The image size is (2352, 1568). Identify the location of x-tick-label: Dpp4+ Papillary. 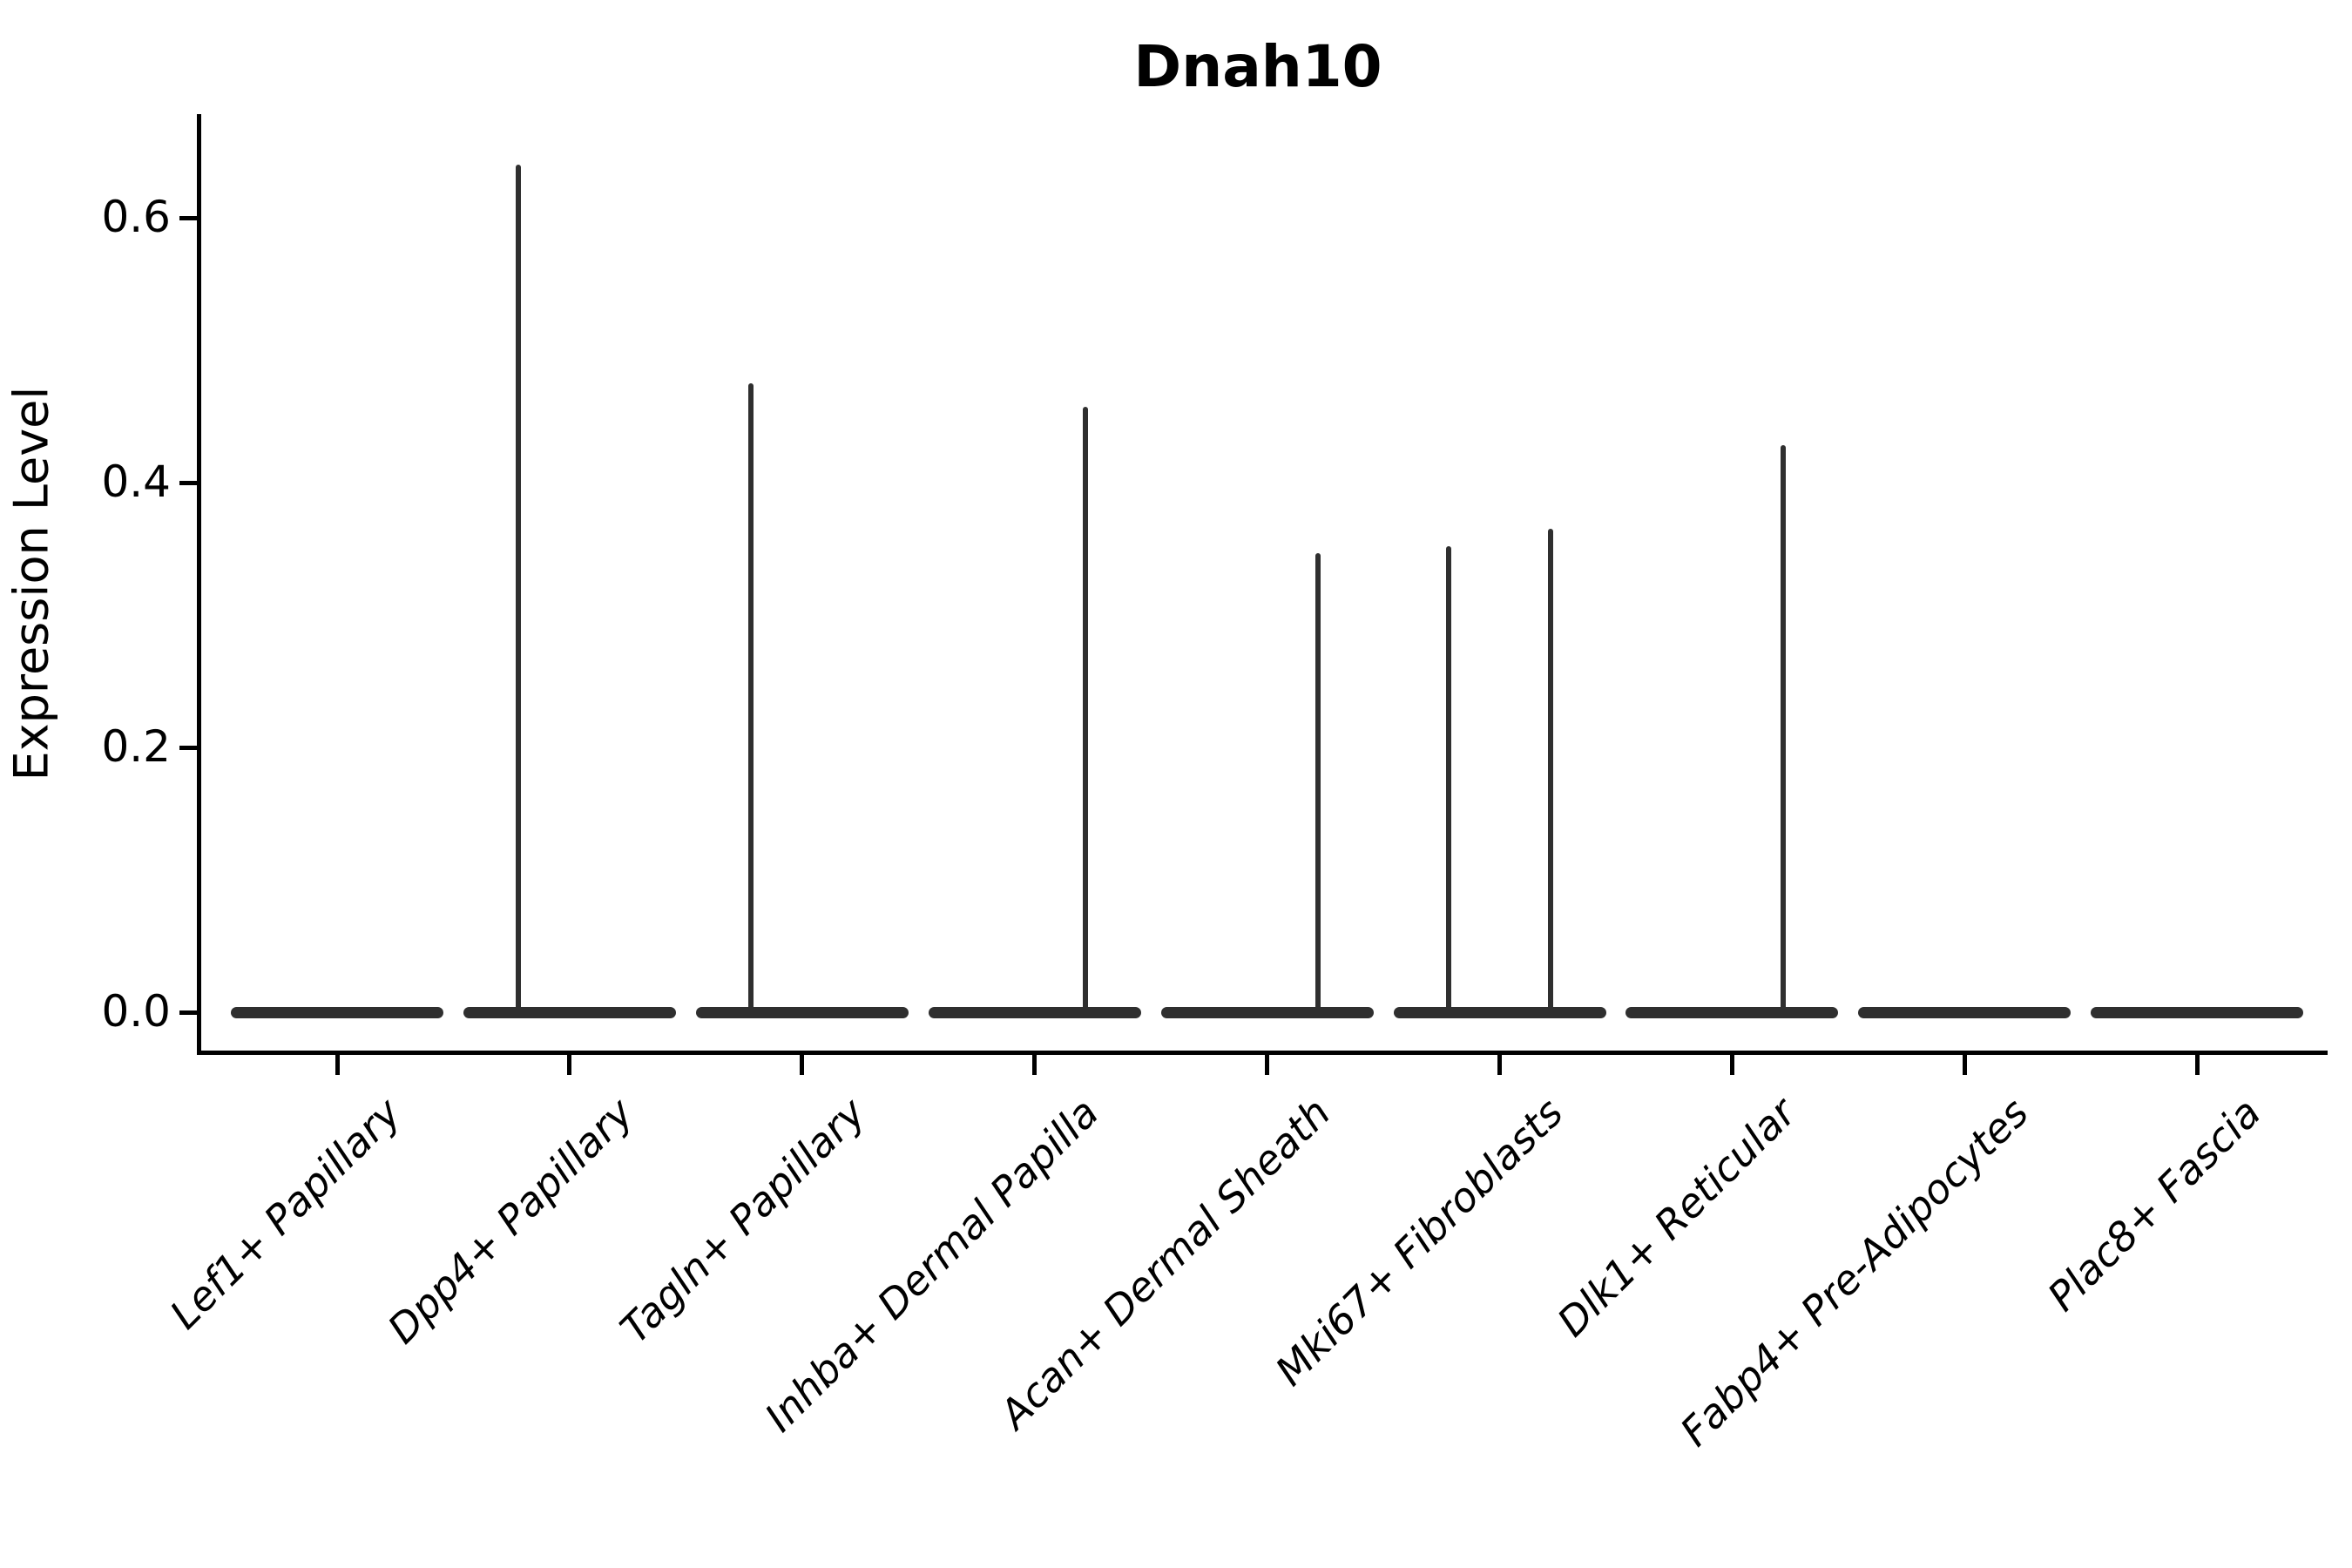
(510, 1221).